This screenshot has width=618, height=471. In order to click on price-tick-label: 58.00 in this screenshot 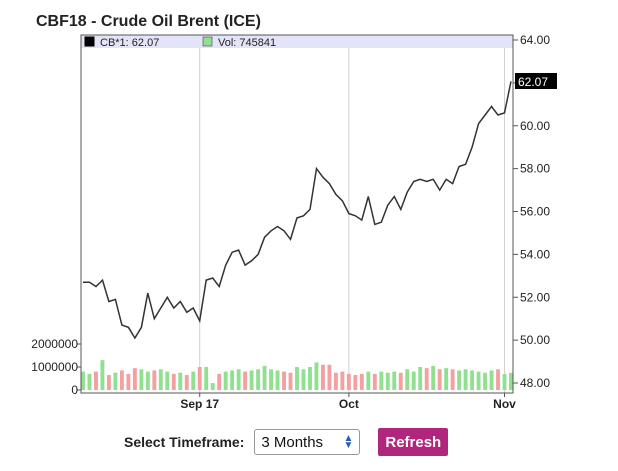, I will do `click(535, 169)`.